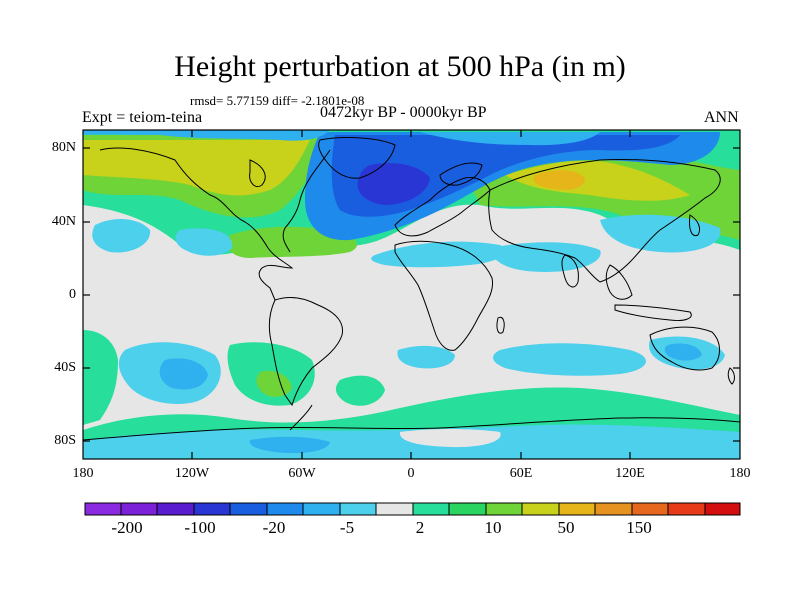  Describe the element at coordinates (302, 473) in the screenshot. I see `lon-label-60w: 60W` at that location.